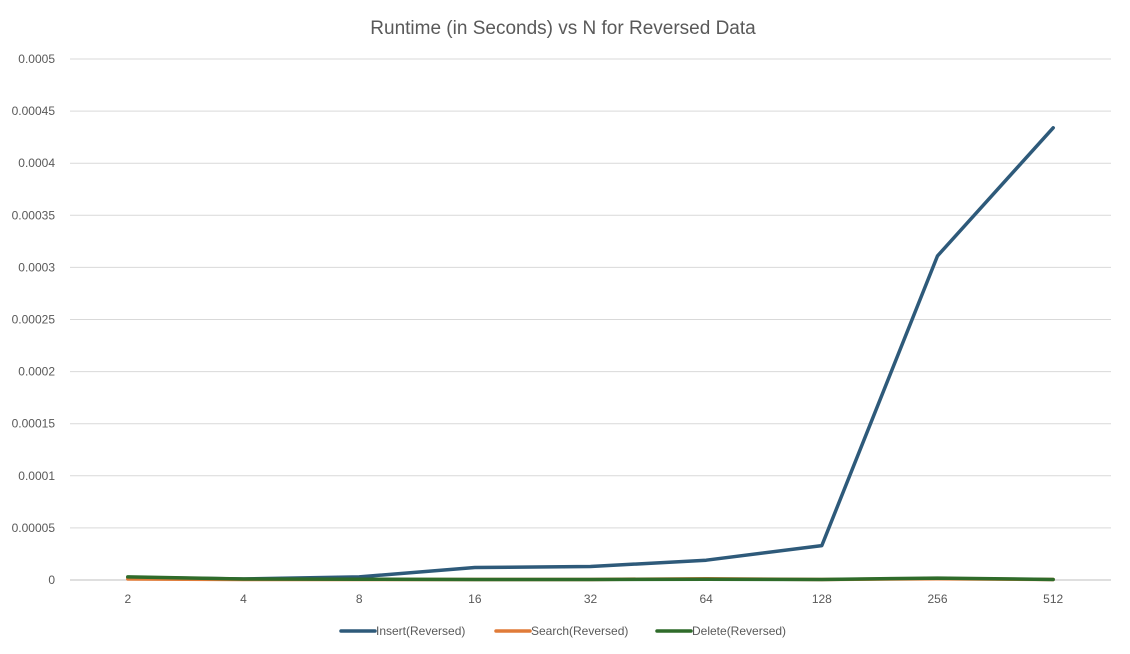 This screenshot has height=654, width=1130. Describe the element at coordinates (579, 631) in the screenshot. I see `legend-label: Search(Reversed)` at that location.